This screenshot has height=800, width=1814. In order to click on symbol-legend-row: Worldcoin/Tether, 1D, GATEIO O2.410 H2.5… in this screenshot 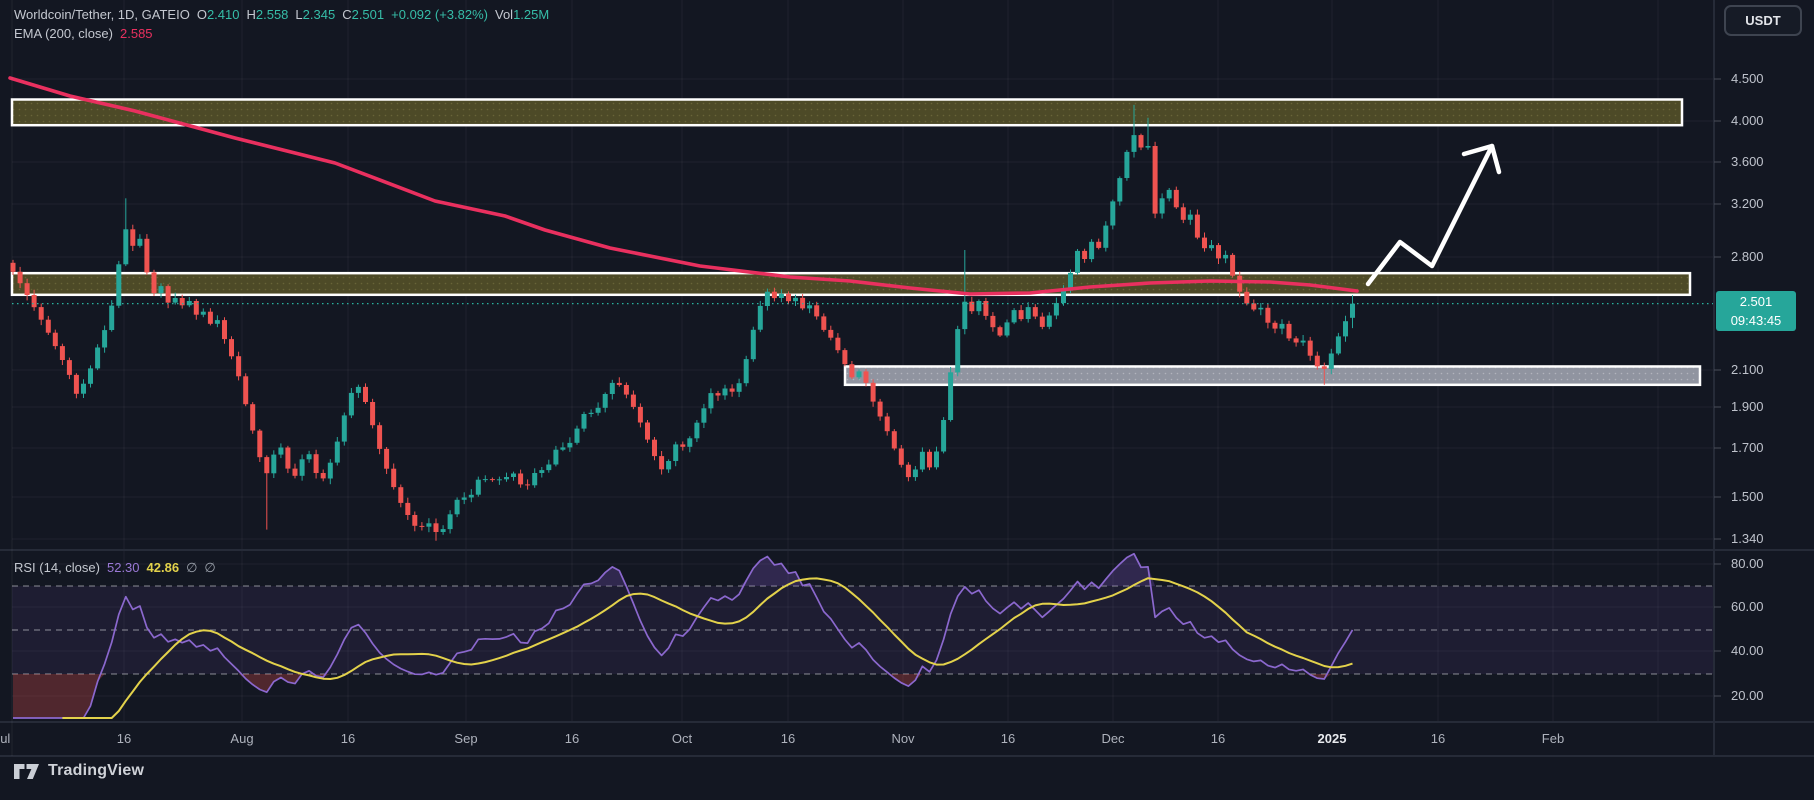, I will do `click(281, 14)`.